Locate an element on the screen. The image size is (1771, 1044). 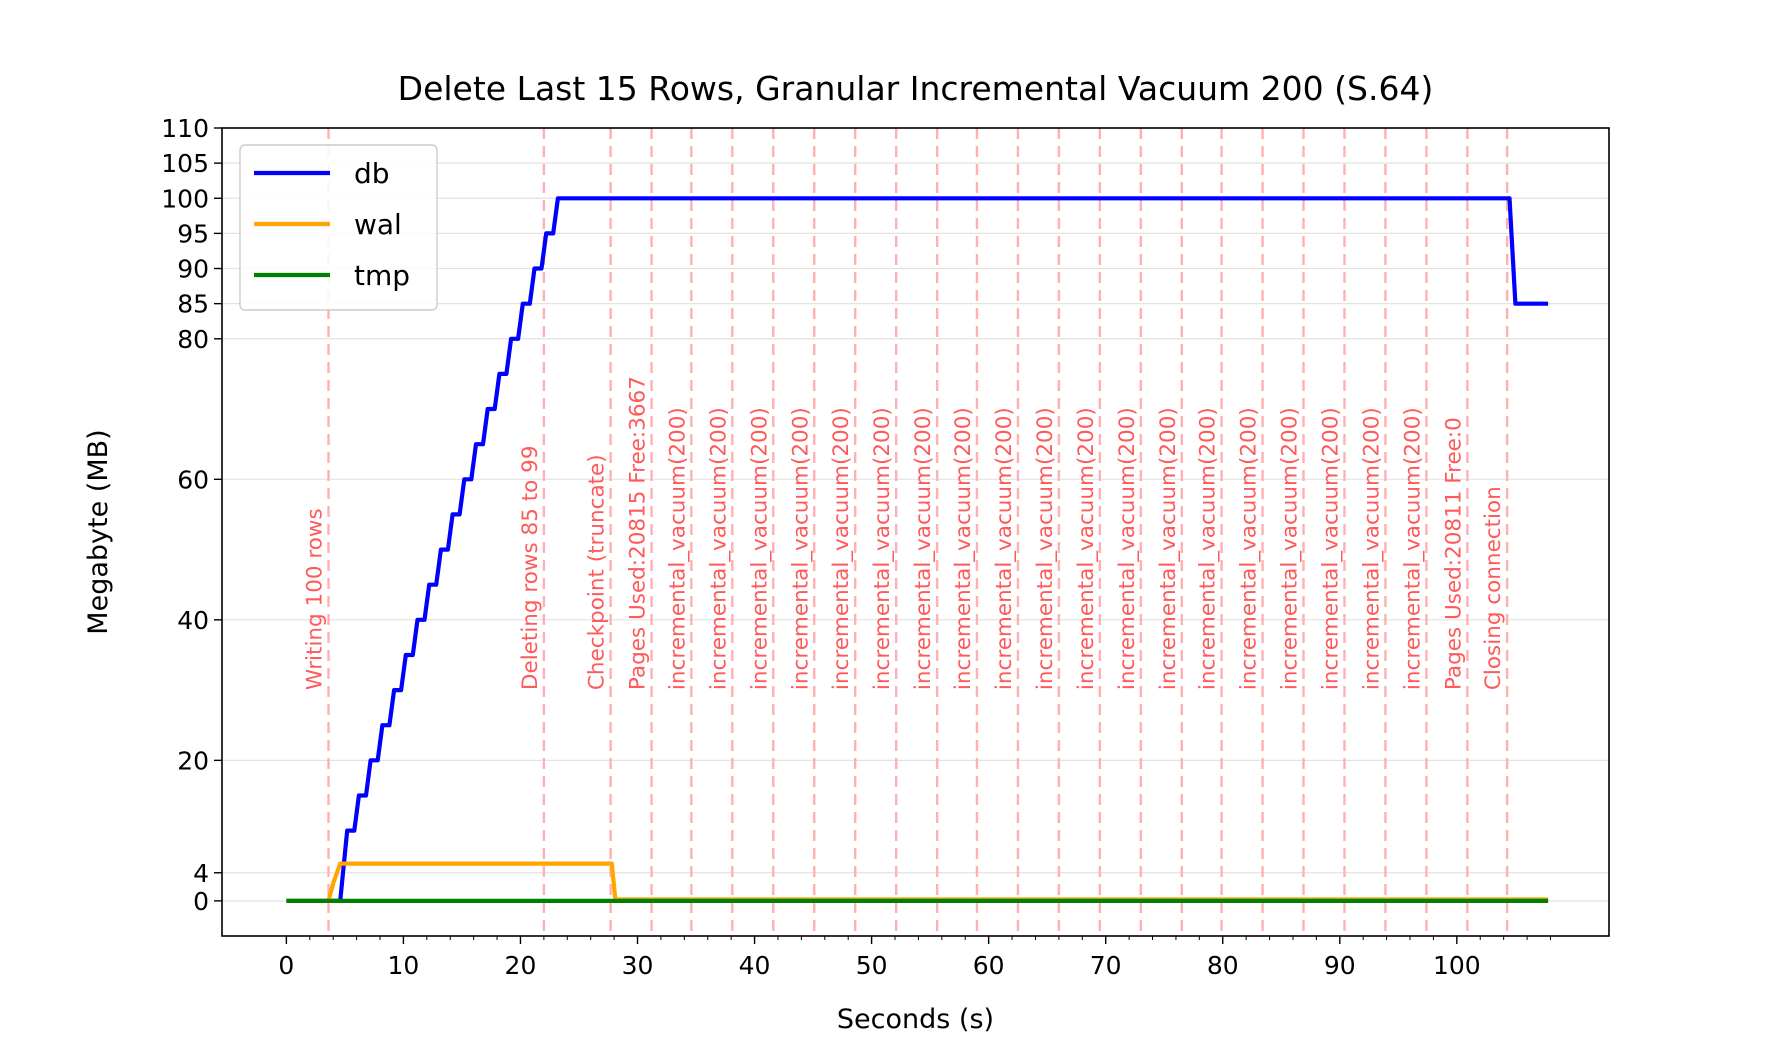
legend: db wal tmp is located at coordinates (338, 227).